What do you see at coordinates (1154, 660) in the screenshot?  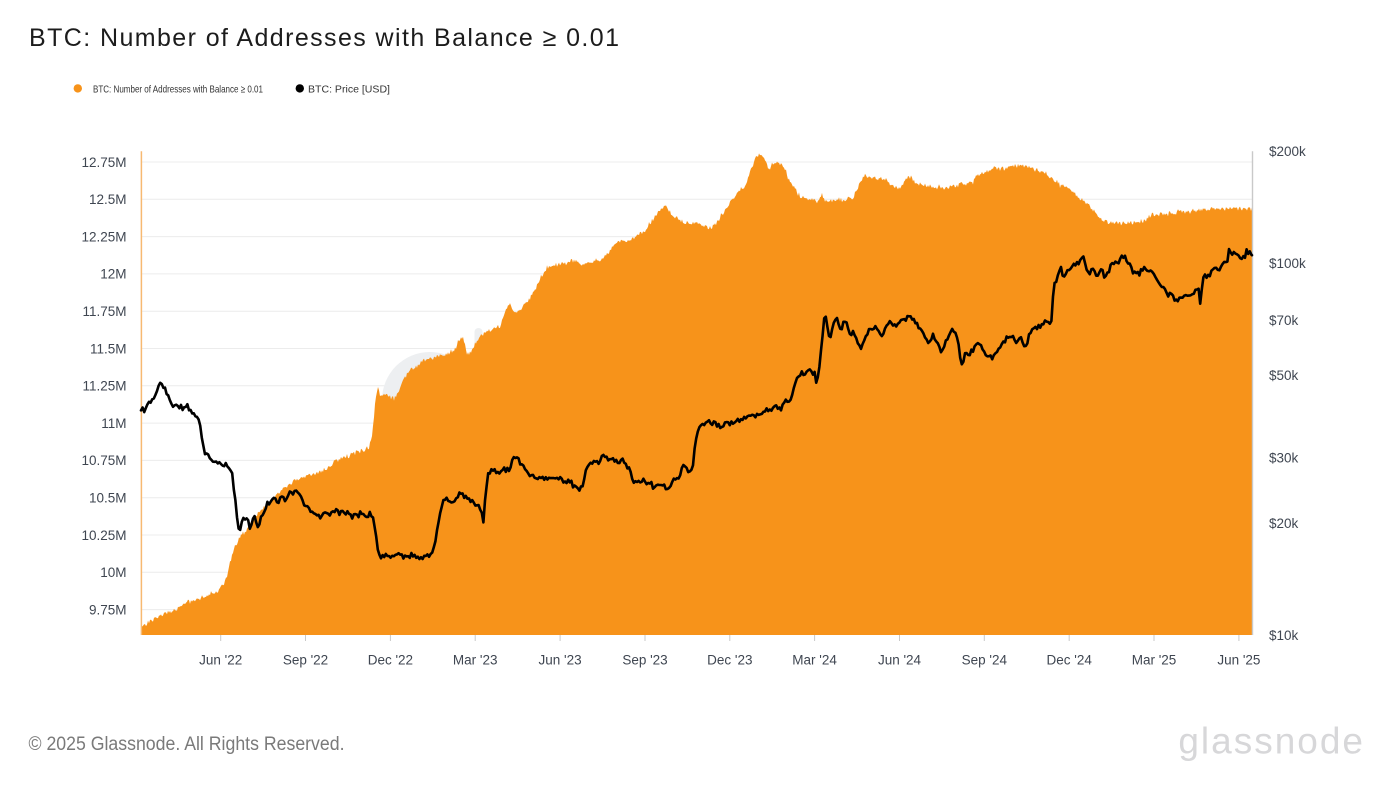 I see `svg-text: Mar '25` at bounding box center [1154, 660].